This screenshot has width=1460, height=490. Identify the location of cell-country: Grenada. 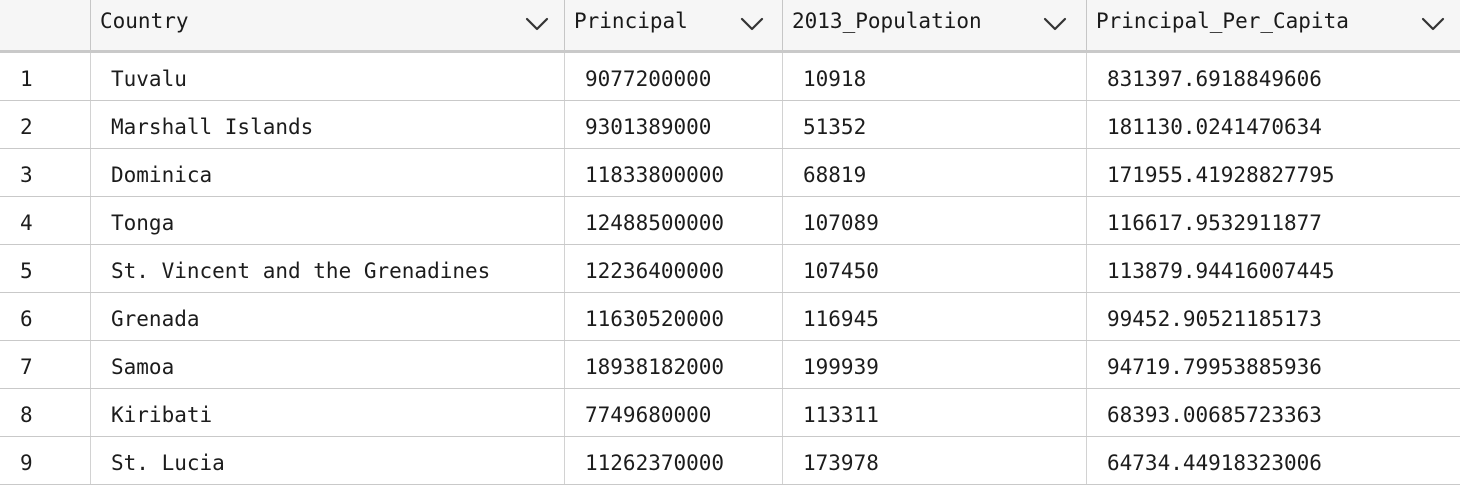
(327, 316).